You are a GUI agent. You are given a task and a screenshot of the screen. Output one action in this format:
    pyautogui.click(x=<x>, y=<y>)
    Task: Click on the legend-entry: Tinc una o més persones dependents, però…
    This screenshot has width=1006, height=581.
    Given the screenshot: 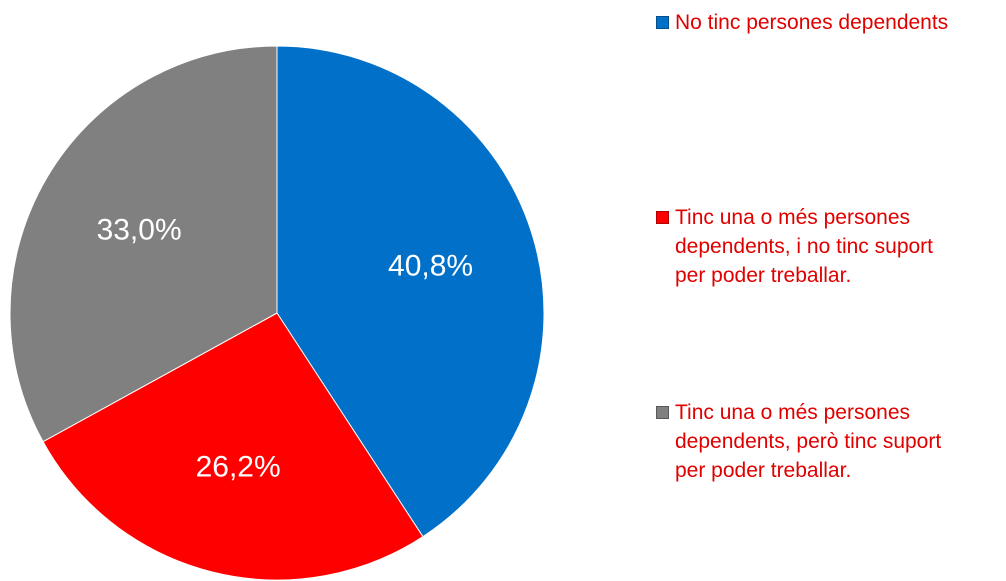 What is the action you would take?
    pyautogui.click(x=806, y=441)
    